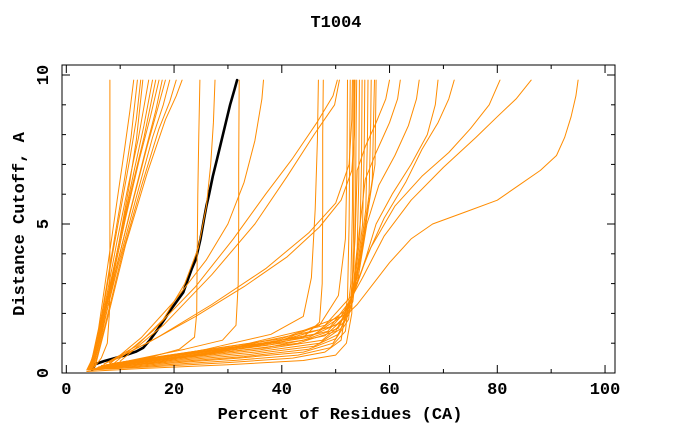 Image resolution: width=680 pixels, height=445 pixels. I want to click on y-tick-label: 0, so click(44, 373).